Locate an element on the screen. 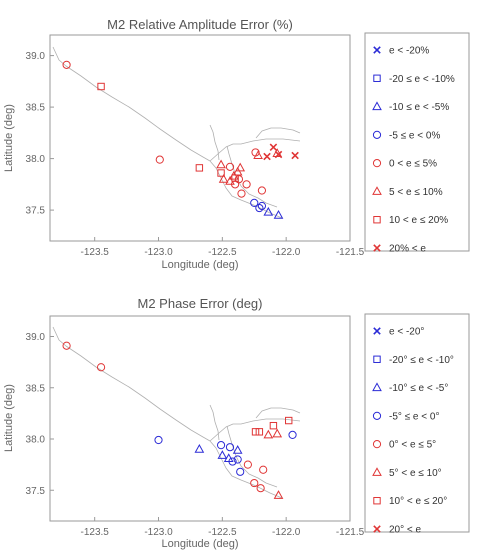 Image resolution: width=486 pixels, height=550 pixels. legend-label: 0 < e ≤ 5% is located at coordinates (413, 164).